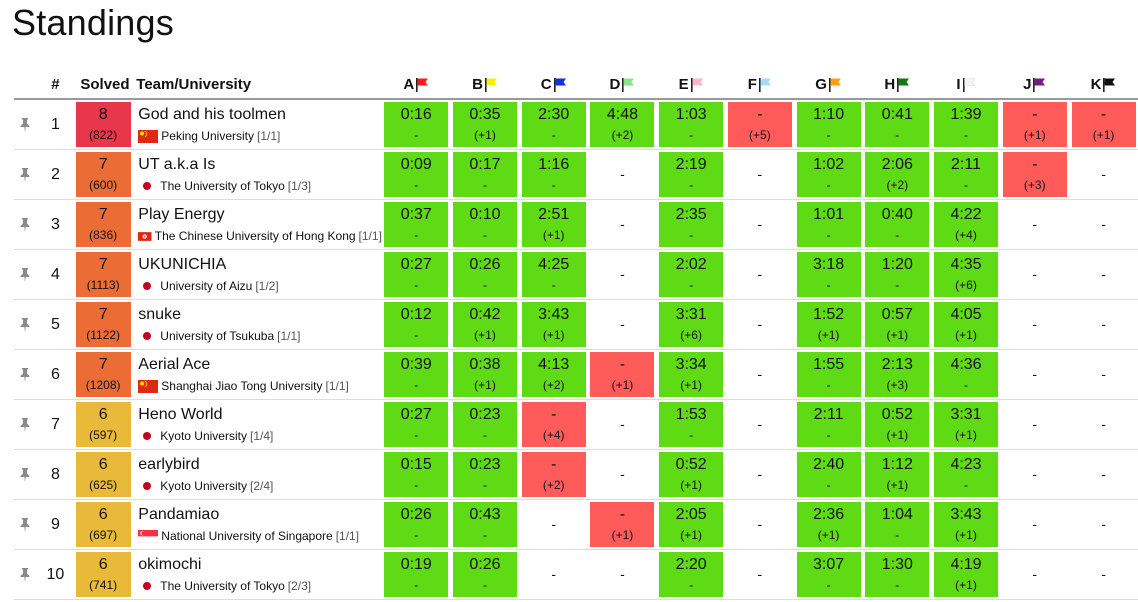 The width and height of the screenshot is (1138, 602). I want to click on accepted-cell: 0:17 -, so click(484, 174).